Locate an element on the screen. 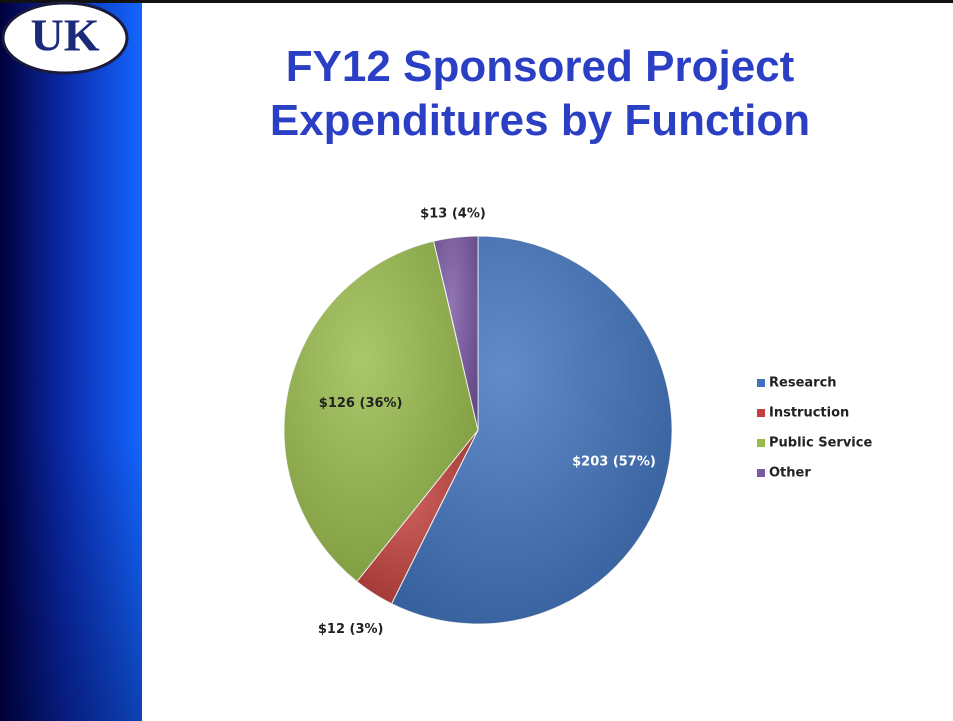 The image size is (953, 721). legend-label: Instruction is located at coordinates (809, 413).